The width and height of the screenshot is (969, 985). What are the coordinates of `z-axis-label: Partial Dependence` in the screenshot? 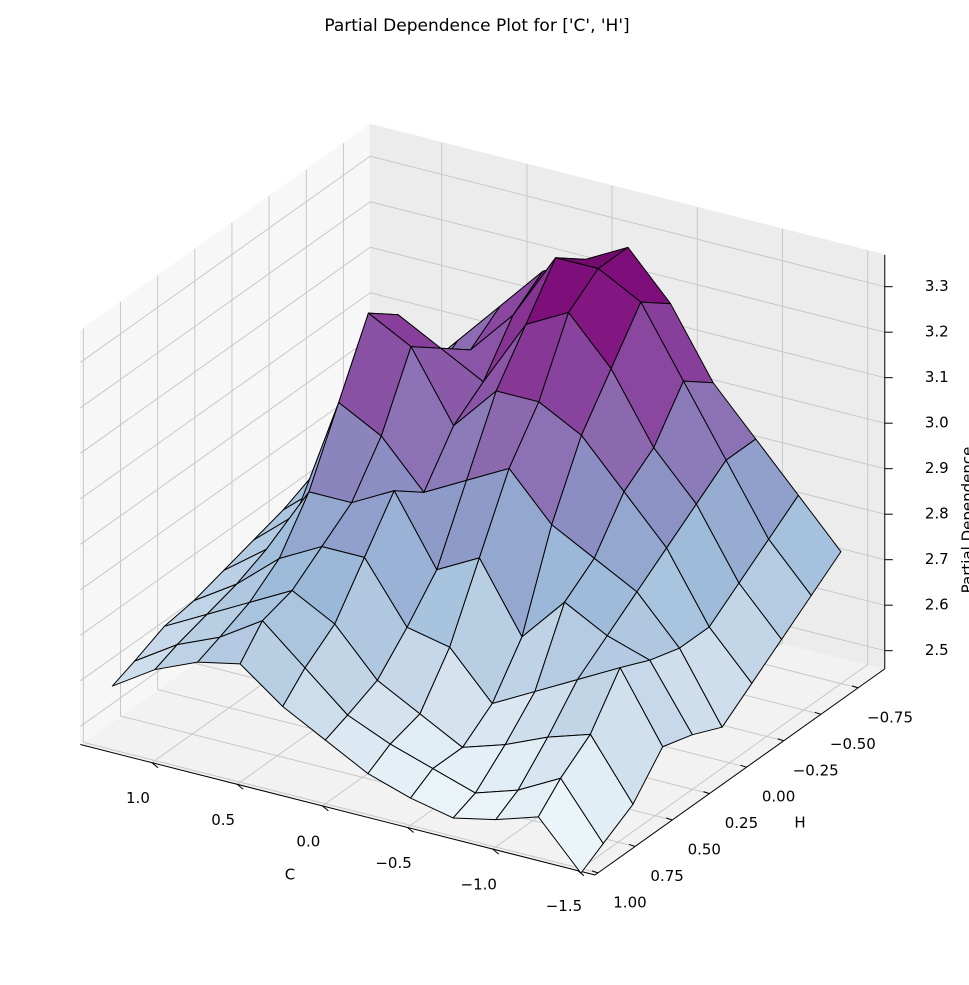 It's located at (964, 520).